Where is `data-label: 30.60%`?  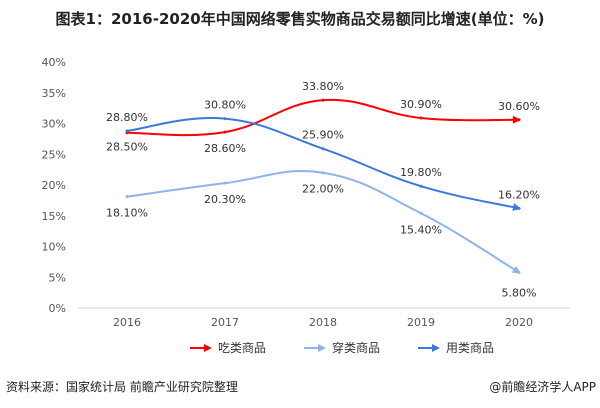 data-label: 30.60% is located at coordinates (519, 106).